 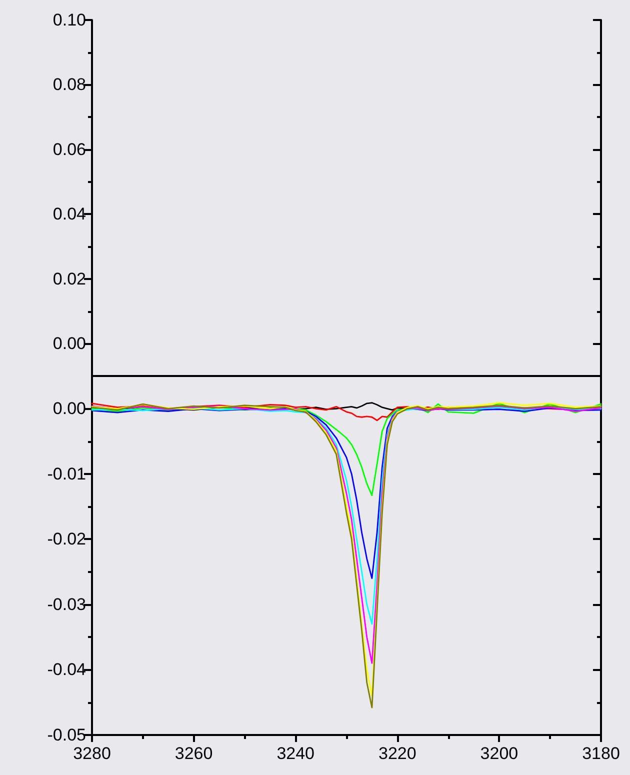 What do you see at coordinates (69, 149) in the screenshot?
I see `y-tick-label: 0.06` at bounding box center [69, 149].